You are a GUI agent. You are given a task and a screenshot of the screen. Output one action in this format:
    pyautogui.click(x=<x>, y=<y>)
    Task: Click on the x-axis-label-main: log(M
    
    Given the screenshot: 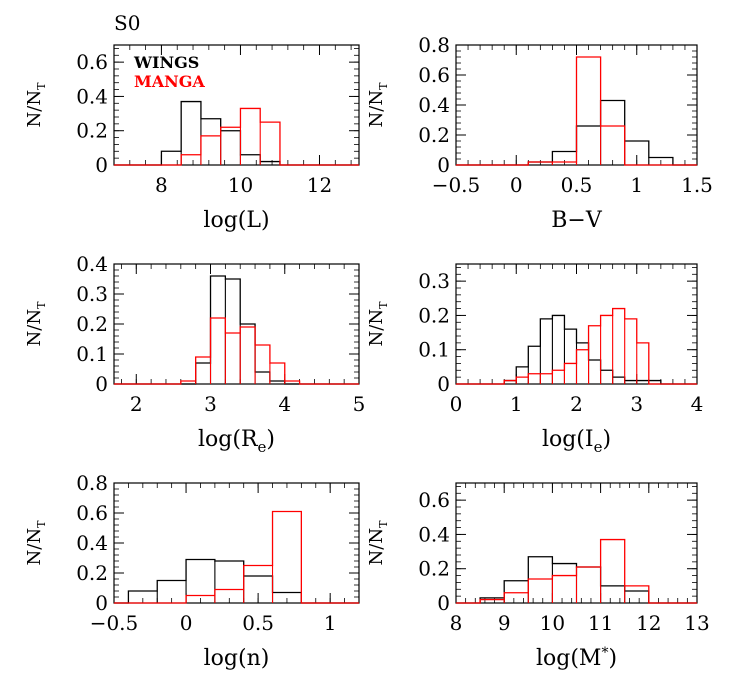 What is the action you would take?
    pyautogui.click(x=568, y=658)
    